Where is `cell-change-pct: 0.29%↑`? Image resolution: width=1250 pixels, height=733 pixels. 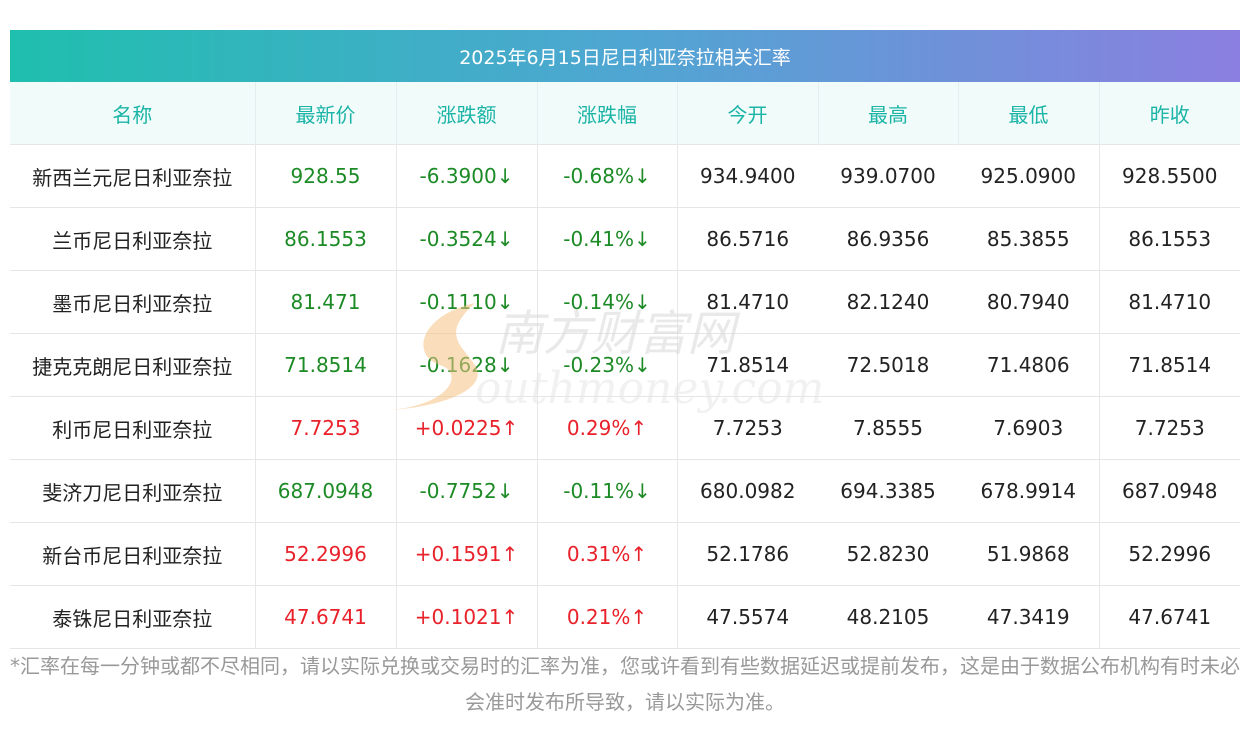 cell-change-pct: 0.29%↑ is located at coordinates (607, 428).